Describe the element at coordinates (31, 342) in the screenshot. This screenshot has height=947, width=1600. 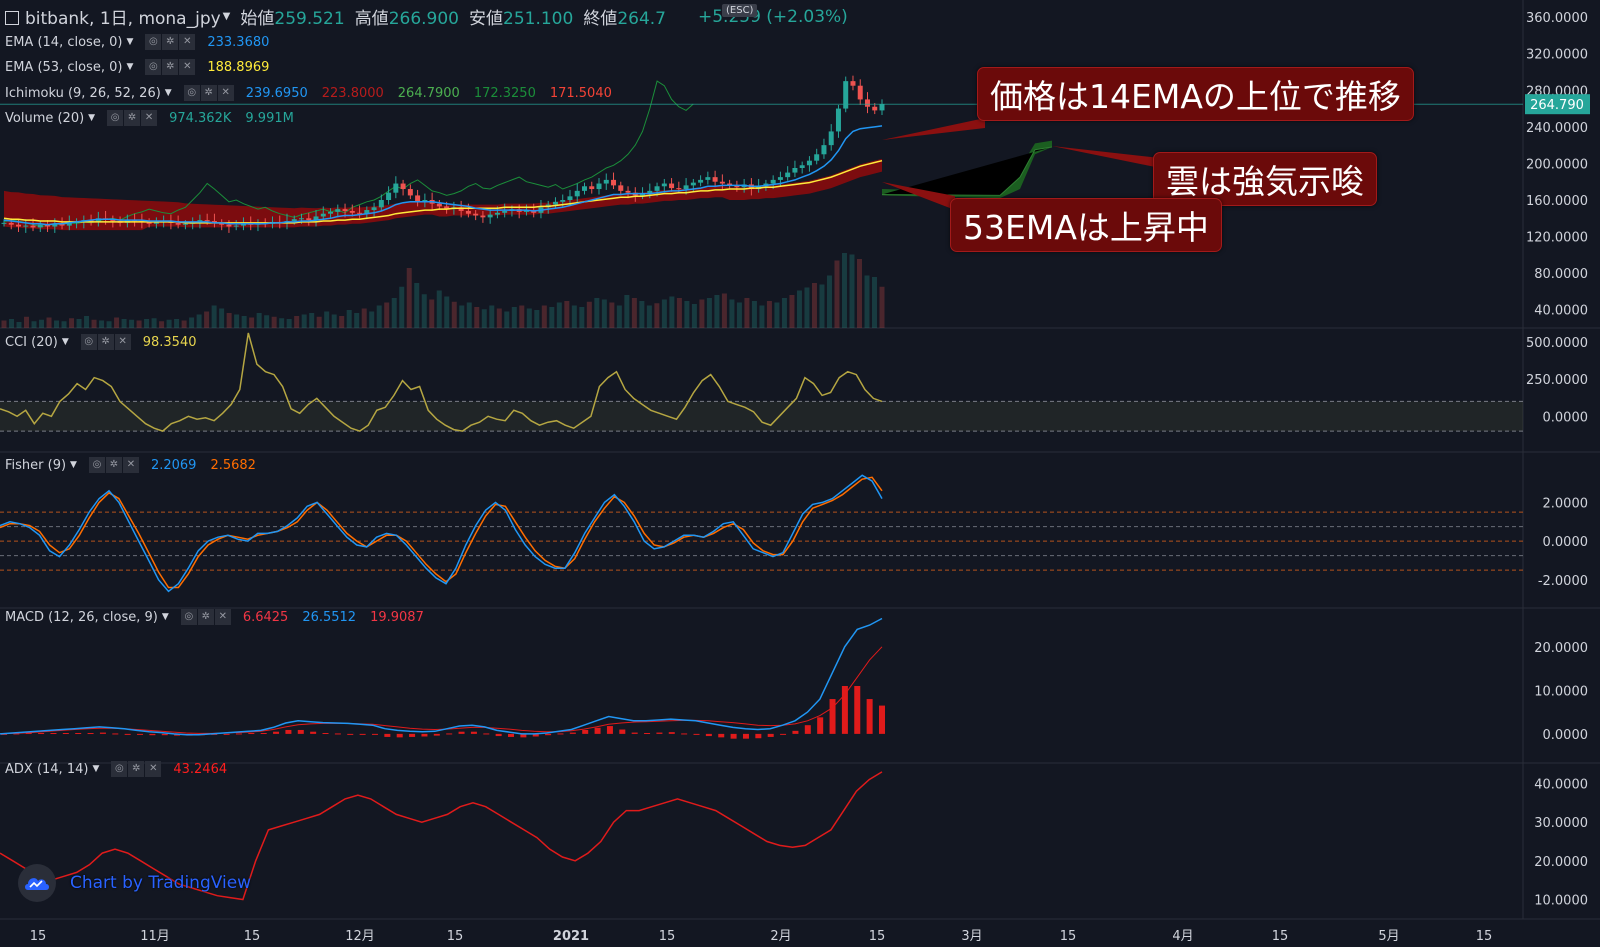
I see `cci-label: CCI (20)` at that location.